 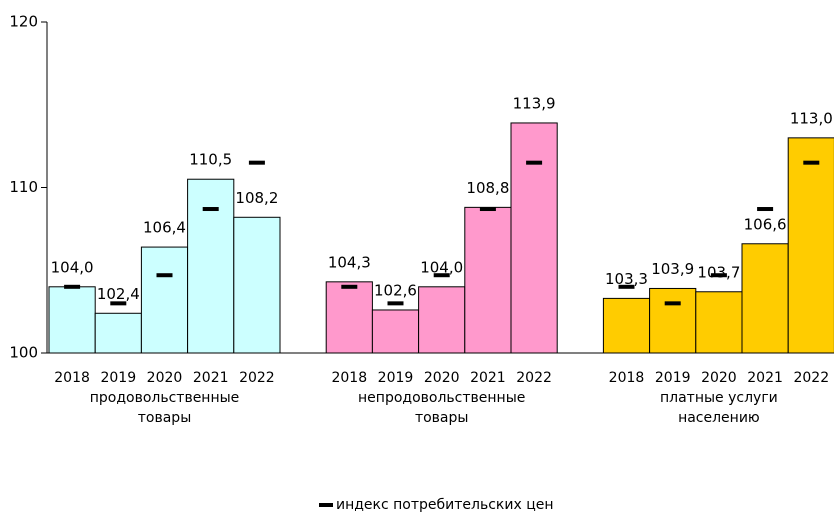 I want to click on value-label: 108,8, so click(x=487, y=188).